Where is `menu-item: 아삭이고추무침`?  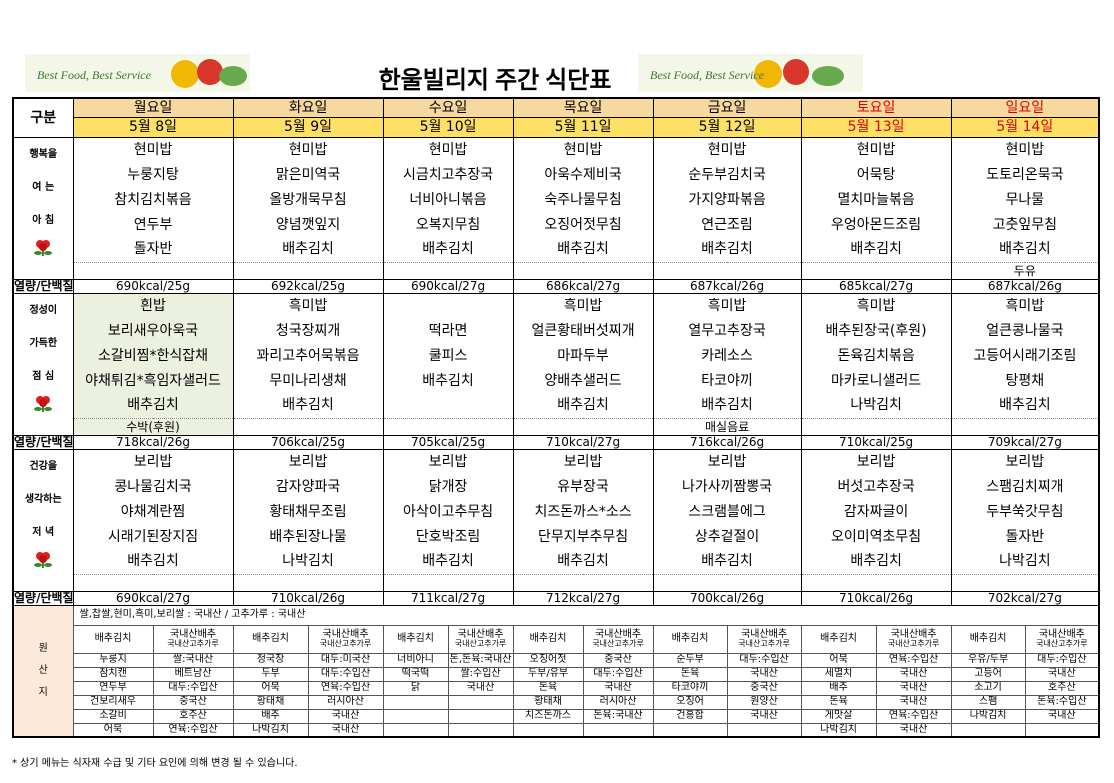 menu-item: 아삭이고추무침 is located at coordinates (448, 511).